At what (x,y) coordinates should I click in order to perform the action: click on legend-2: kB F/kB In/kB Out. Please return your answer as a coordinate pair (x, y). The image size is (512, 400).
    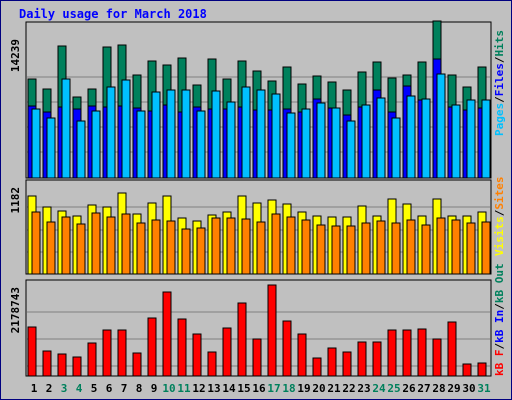
    Looking at the image, I should click on (499, 319).